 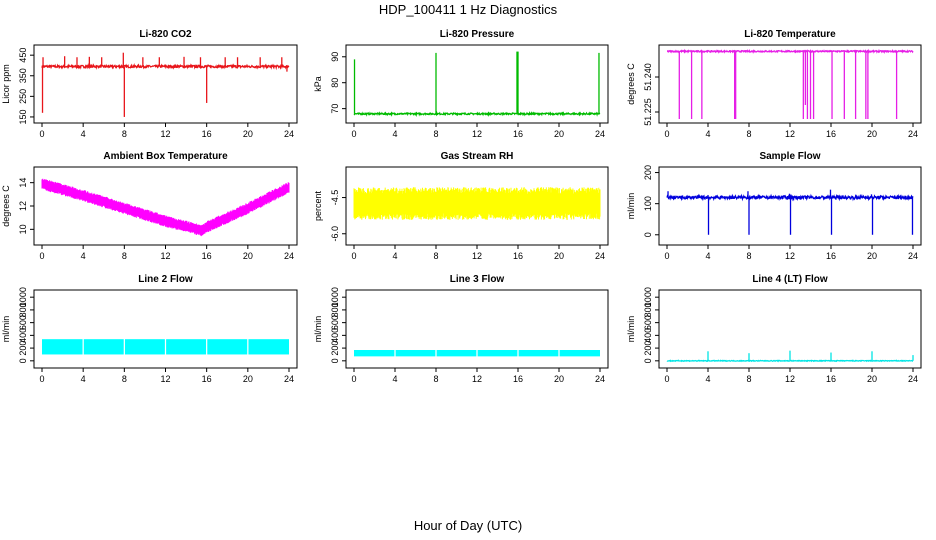 I want to click on y-tick-label: 100, so click(x=648, y=203).